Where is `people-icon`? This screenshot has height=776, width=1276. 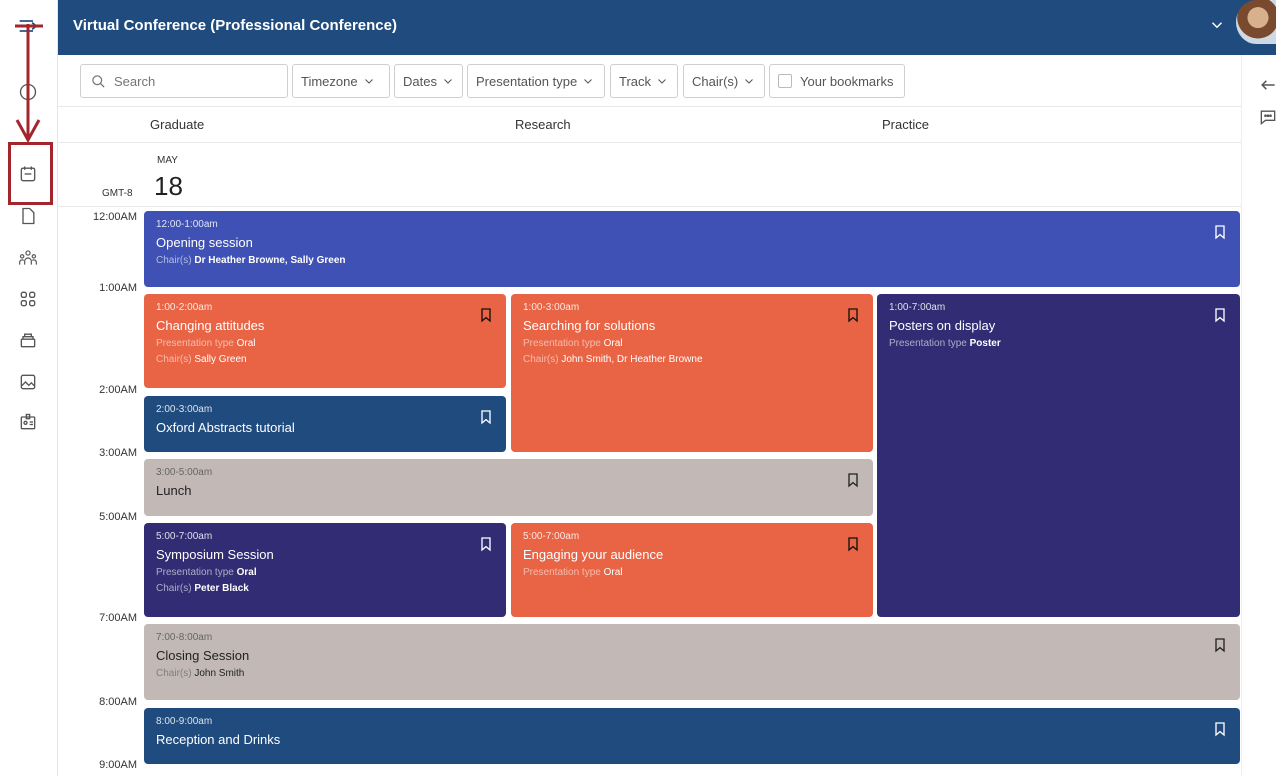
people-icon is located at coordinates (28, 258).